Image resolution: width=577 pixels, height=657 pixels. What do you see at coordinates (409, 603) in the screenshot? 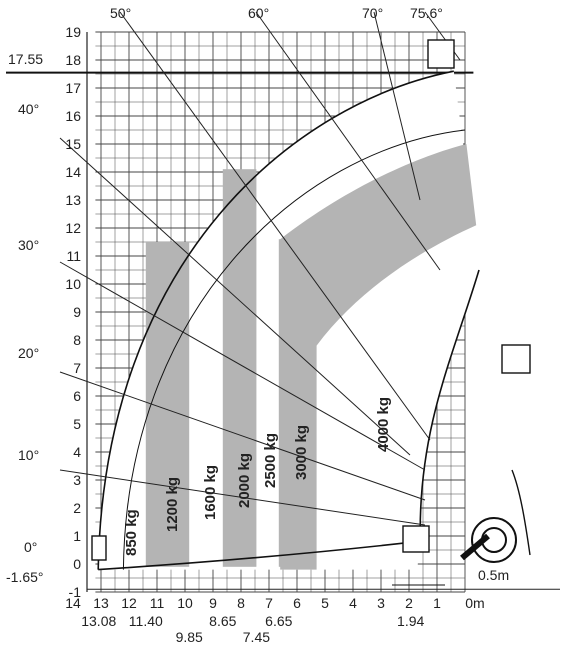
I see `x-tick-label: 2` at bounding box center [409, 603].